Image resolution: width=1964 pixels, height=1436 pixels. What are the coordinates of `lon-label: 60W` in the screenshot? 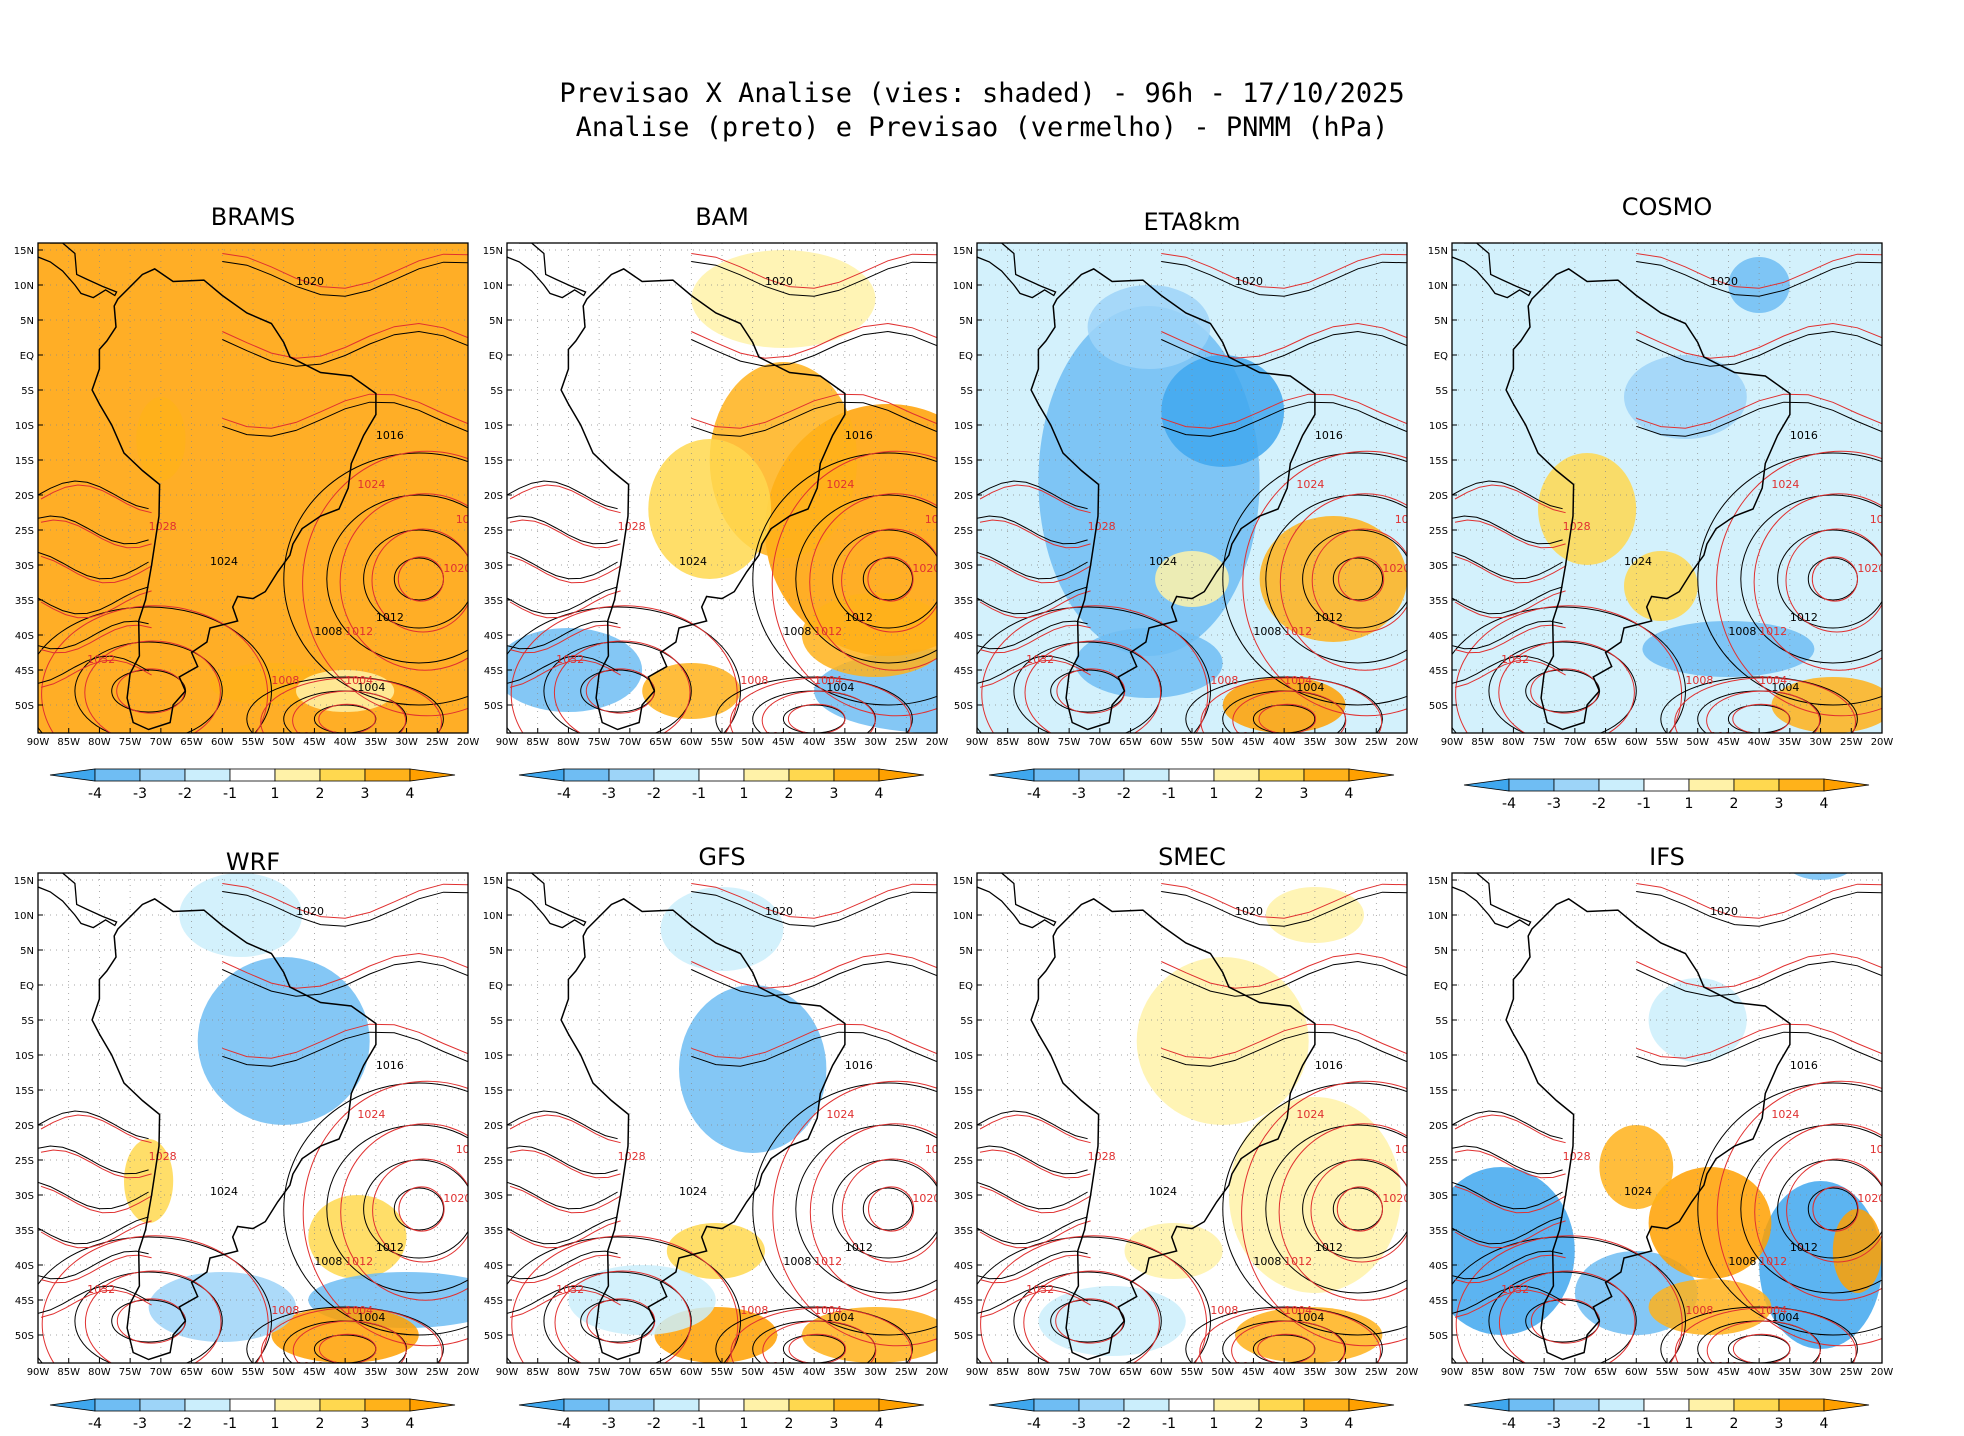 It's located at (691, 742).